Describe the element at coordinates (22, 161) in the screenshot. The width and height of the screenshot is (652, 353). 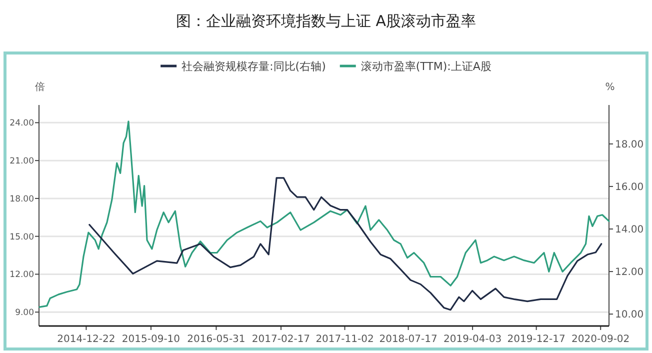
I see `y-tick-label: 21.00` at that location.